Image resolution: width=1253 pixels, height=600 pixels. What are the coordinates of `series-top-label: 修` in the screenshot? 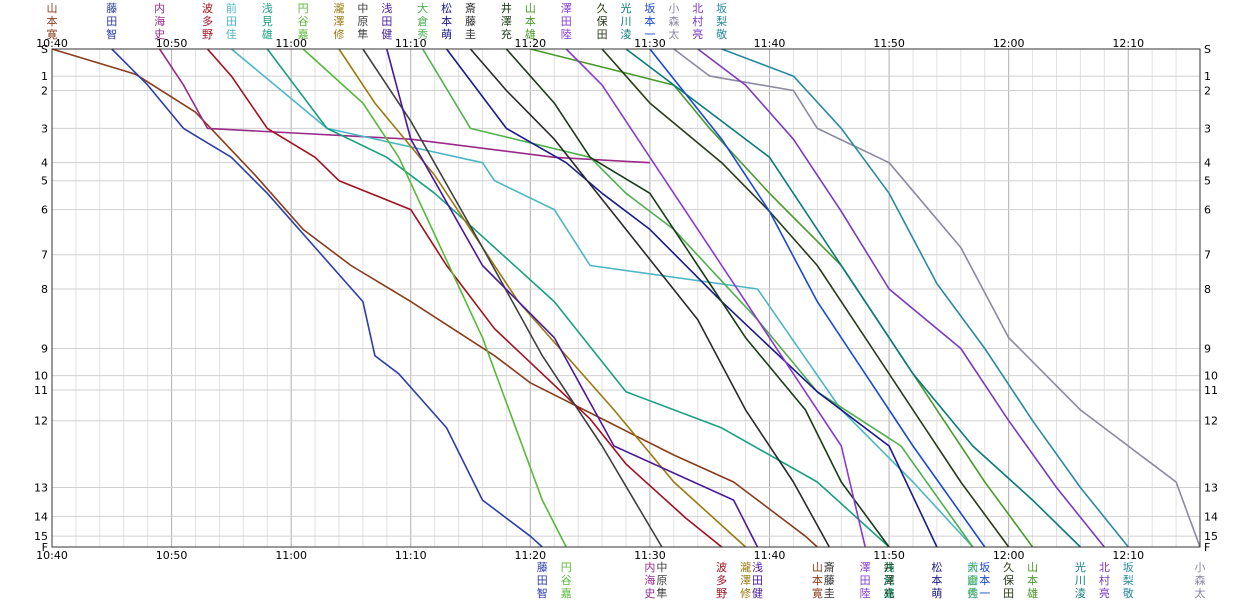 It's located at (339, 34).